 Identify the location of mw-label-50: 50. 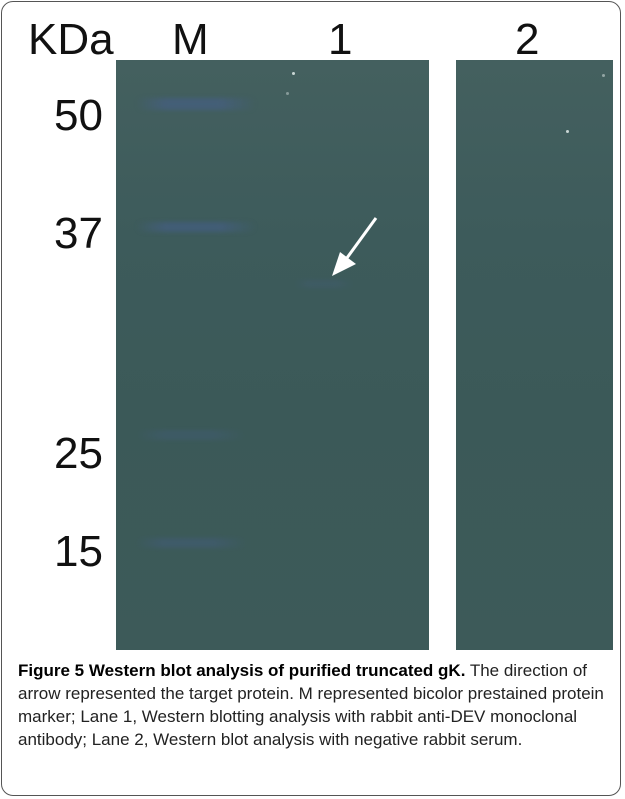
(78, 115).